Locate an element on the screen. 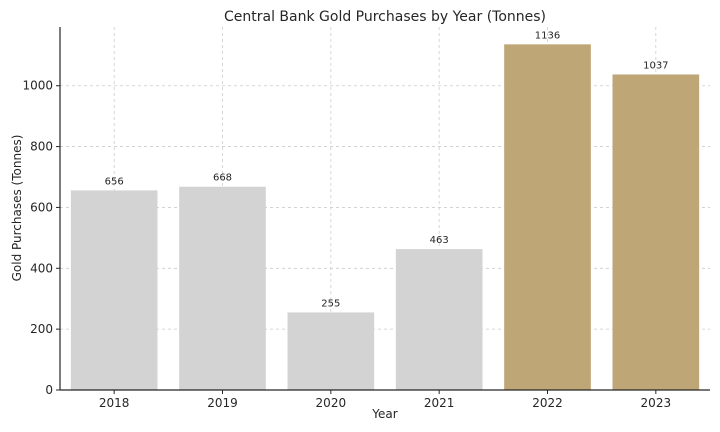 Image resolution: width=720 pixels, height=432 pixels. x-tick-label-2022: 2022 is located at coordinates (547, 403).